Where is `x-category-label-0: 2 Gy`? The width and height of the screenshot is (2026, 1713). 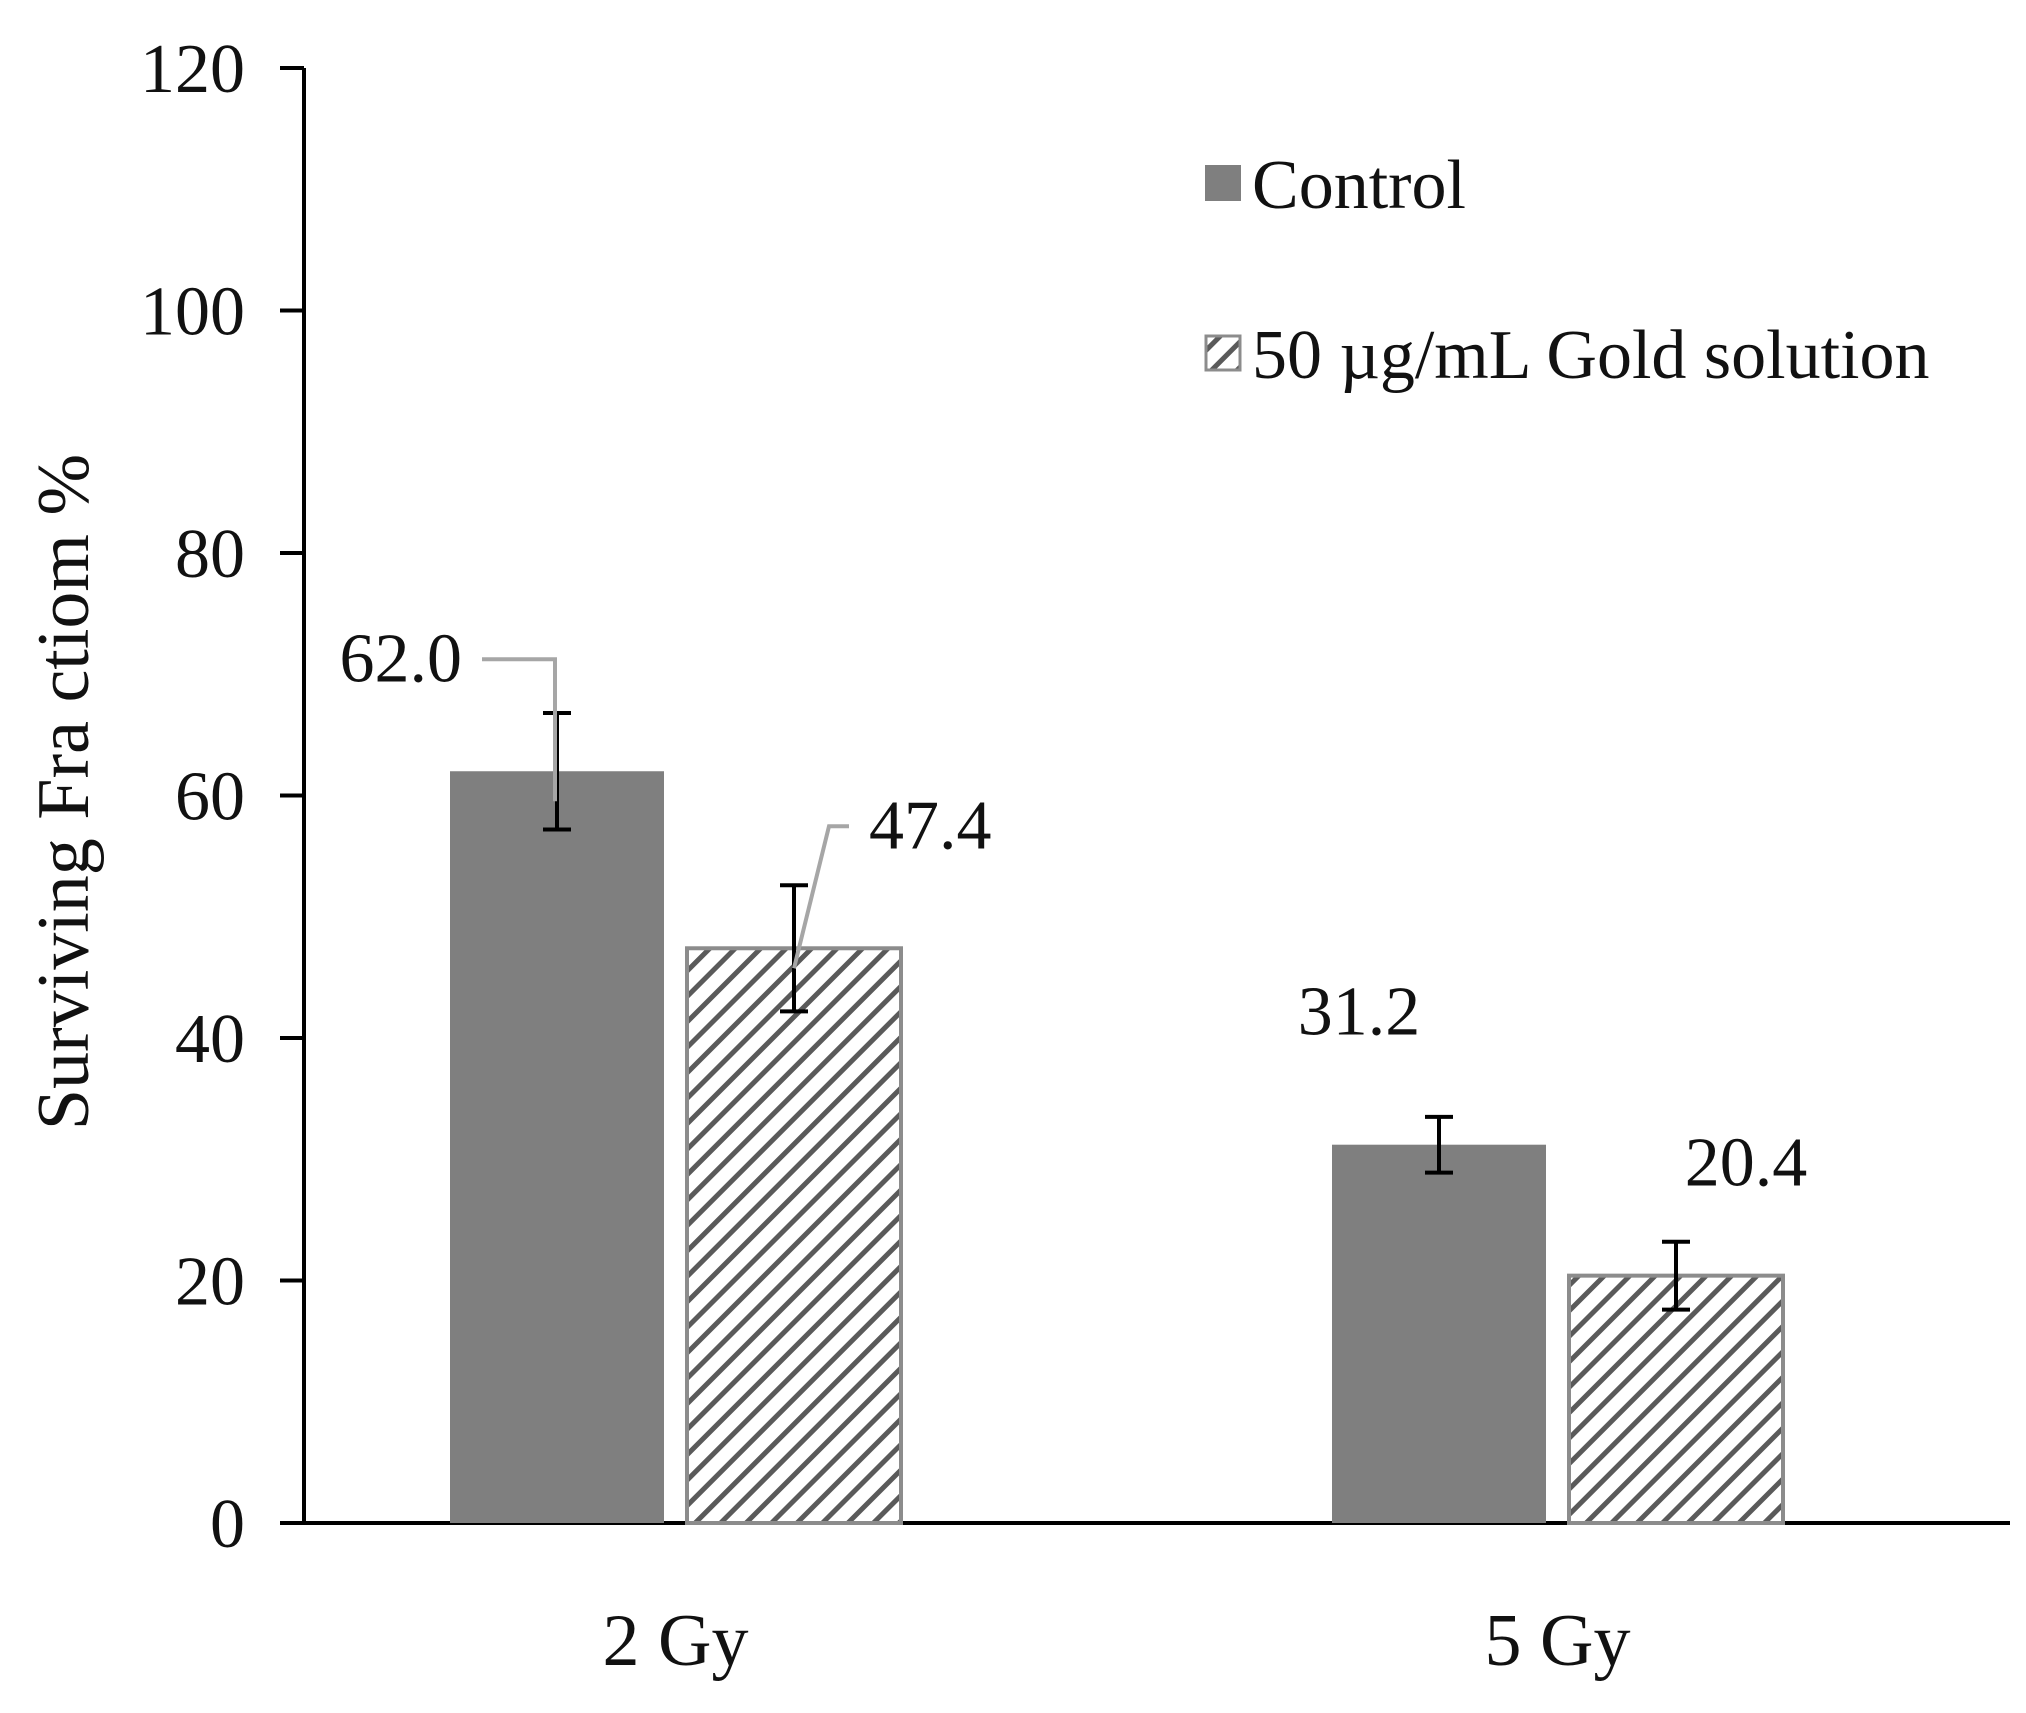
x-category-label-0: 2 Gy is located at coordinates (676, 1641).